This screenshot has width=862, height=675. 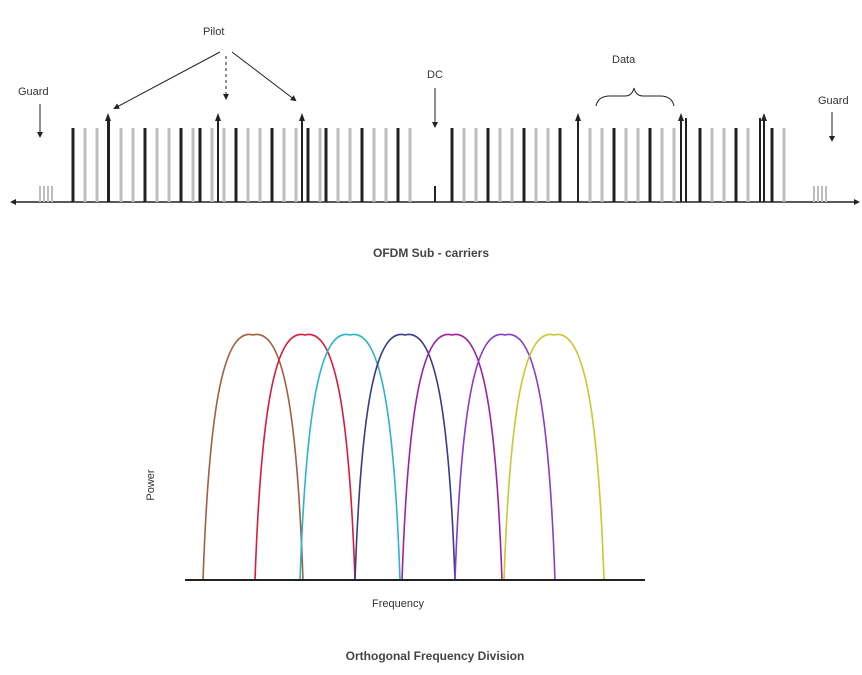 I want to click on subcarrier-lines, so click(x=433, y=157).